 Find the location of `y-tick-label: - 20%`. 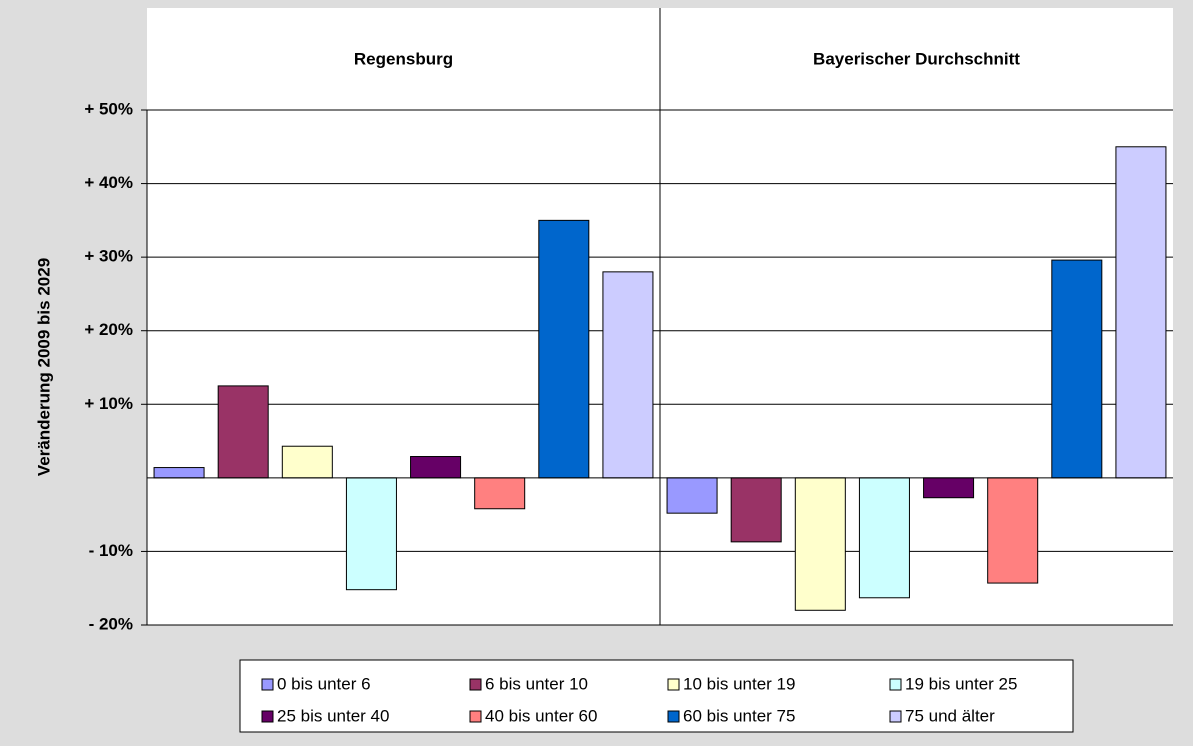

y-tick-label: - 20% is located at coordinates (111, 623).